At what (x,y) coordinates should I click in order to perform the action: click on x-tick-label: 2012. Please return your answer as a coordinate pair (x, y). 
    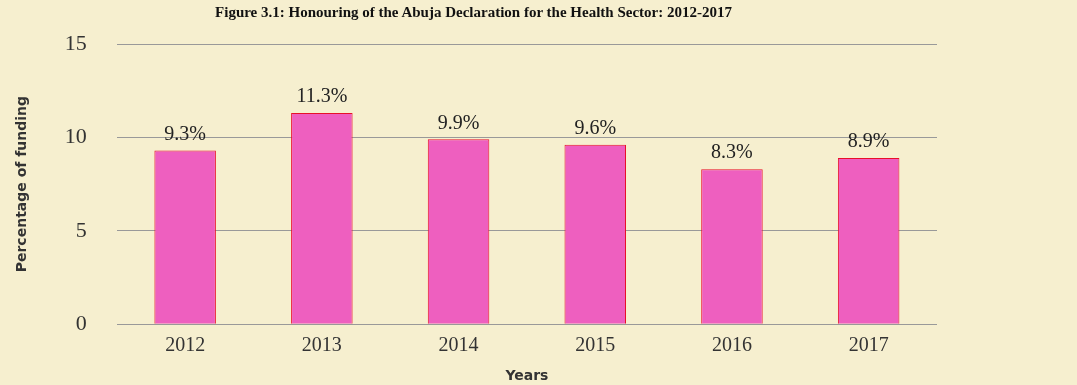
    Looking at the image, I should click on (185, 344).